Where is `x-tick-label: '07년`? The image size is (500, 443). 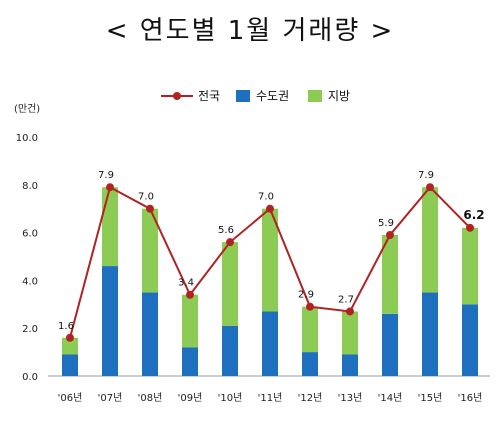
x-tick-label: '07년 is located at coordinates (110, 398).